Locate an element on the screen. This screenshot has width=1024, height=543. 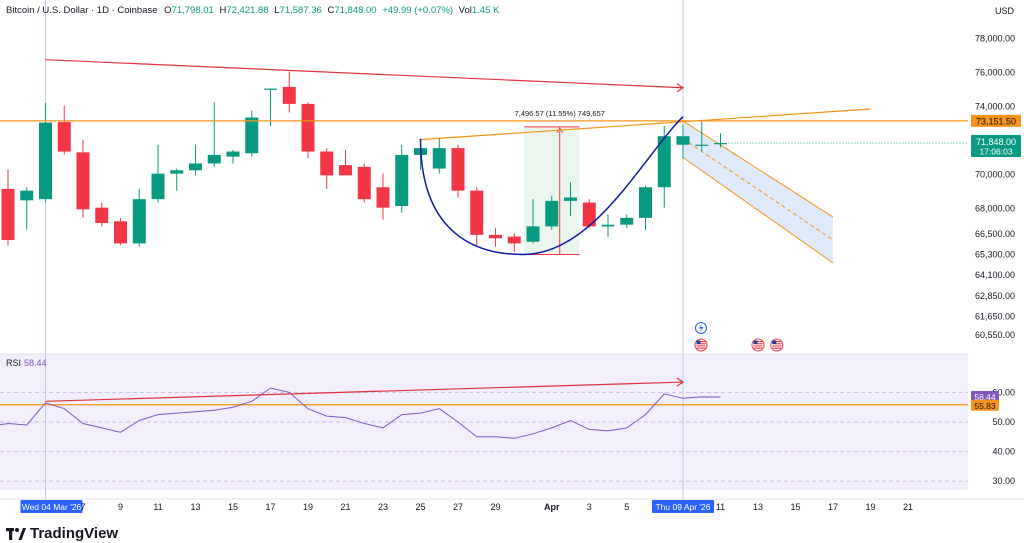
measure-label: 7,496.57 (11.55%) 749,657 is located at coordinates (560, 113).